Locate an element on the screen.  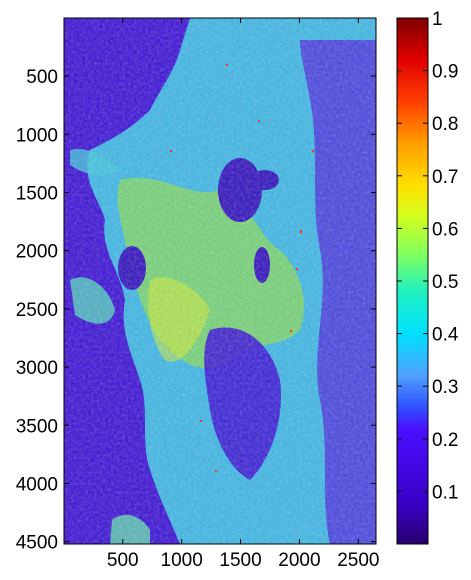
x-tick-label: 1000 is located at coordinates (182, 560).